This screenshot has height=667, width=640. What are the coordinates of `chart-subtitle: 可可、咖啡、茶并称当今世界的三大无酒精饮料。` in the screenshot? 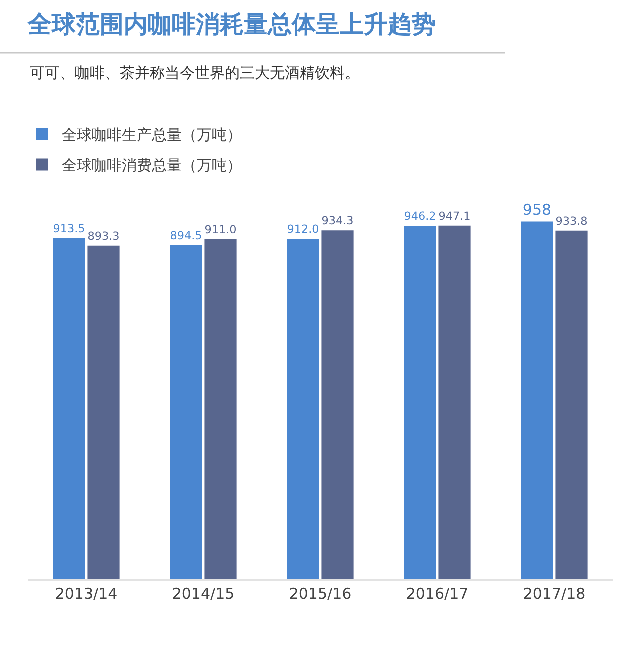 It's located at (195, 73).